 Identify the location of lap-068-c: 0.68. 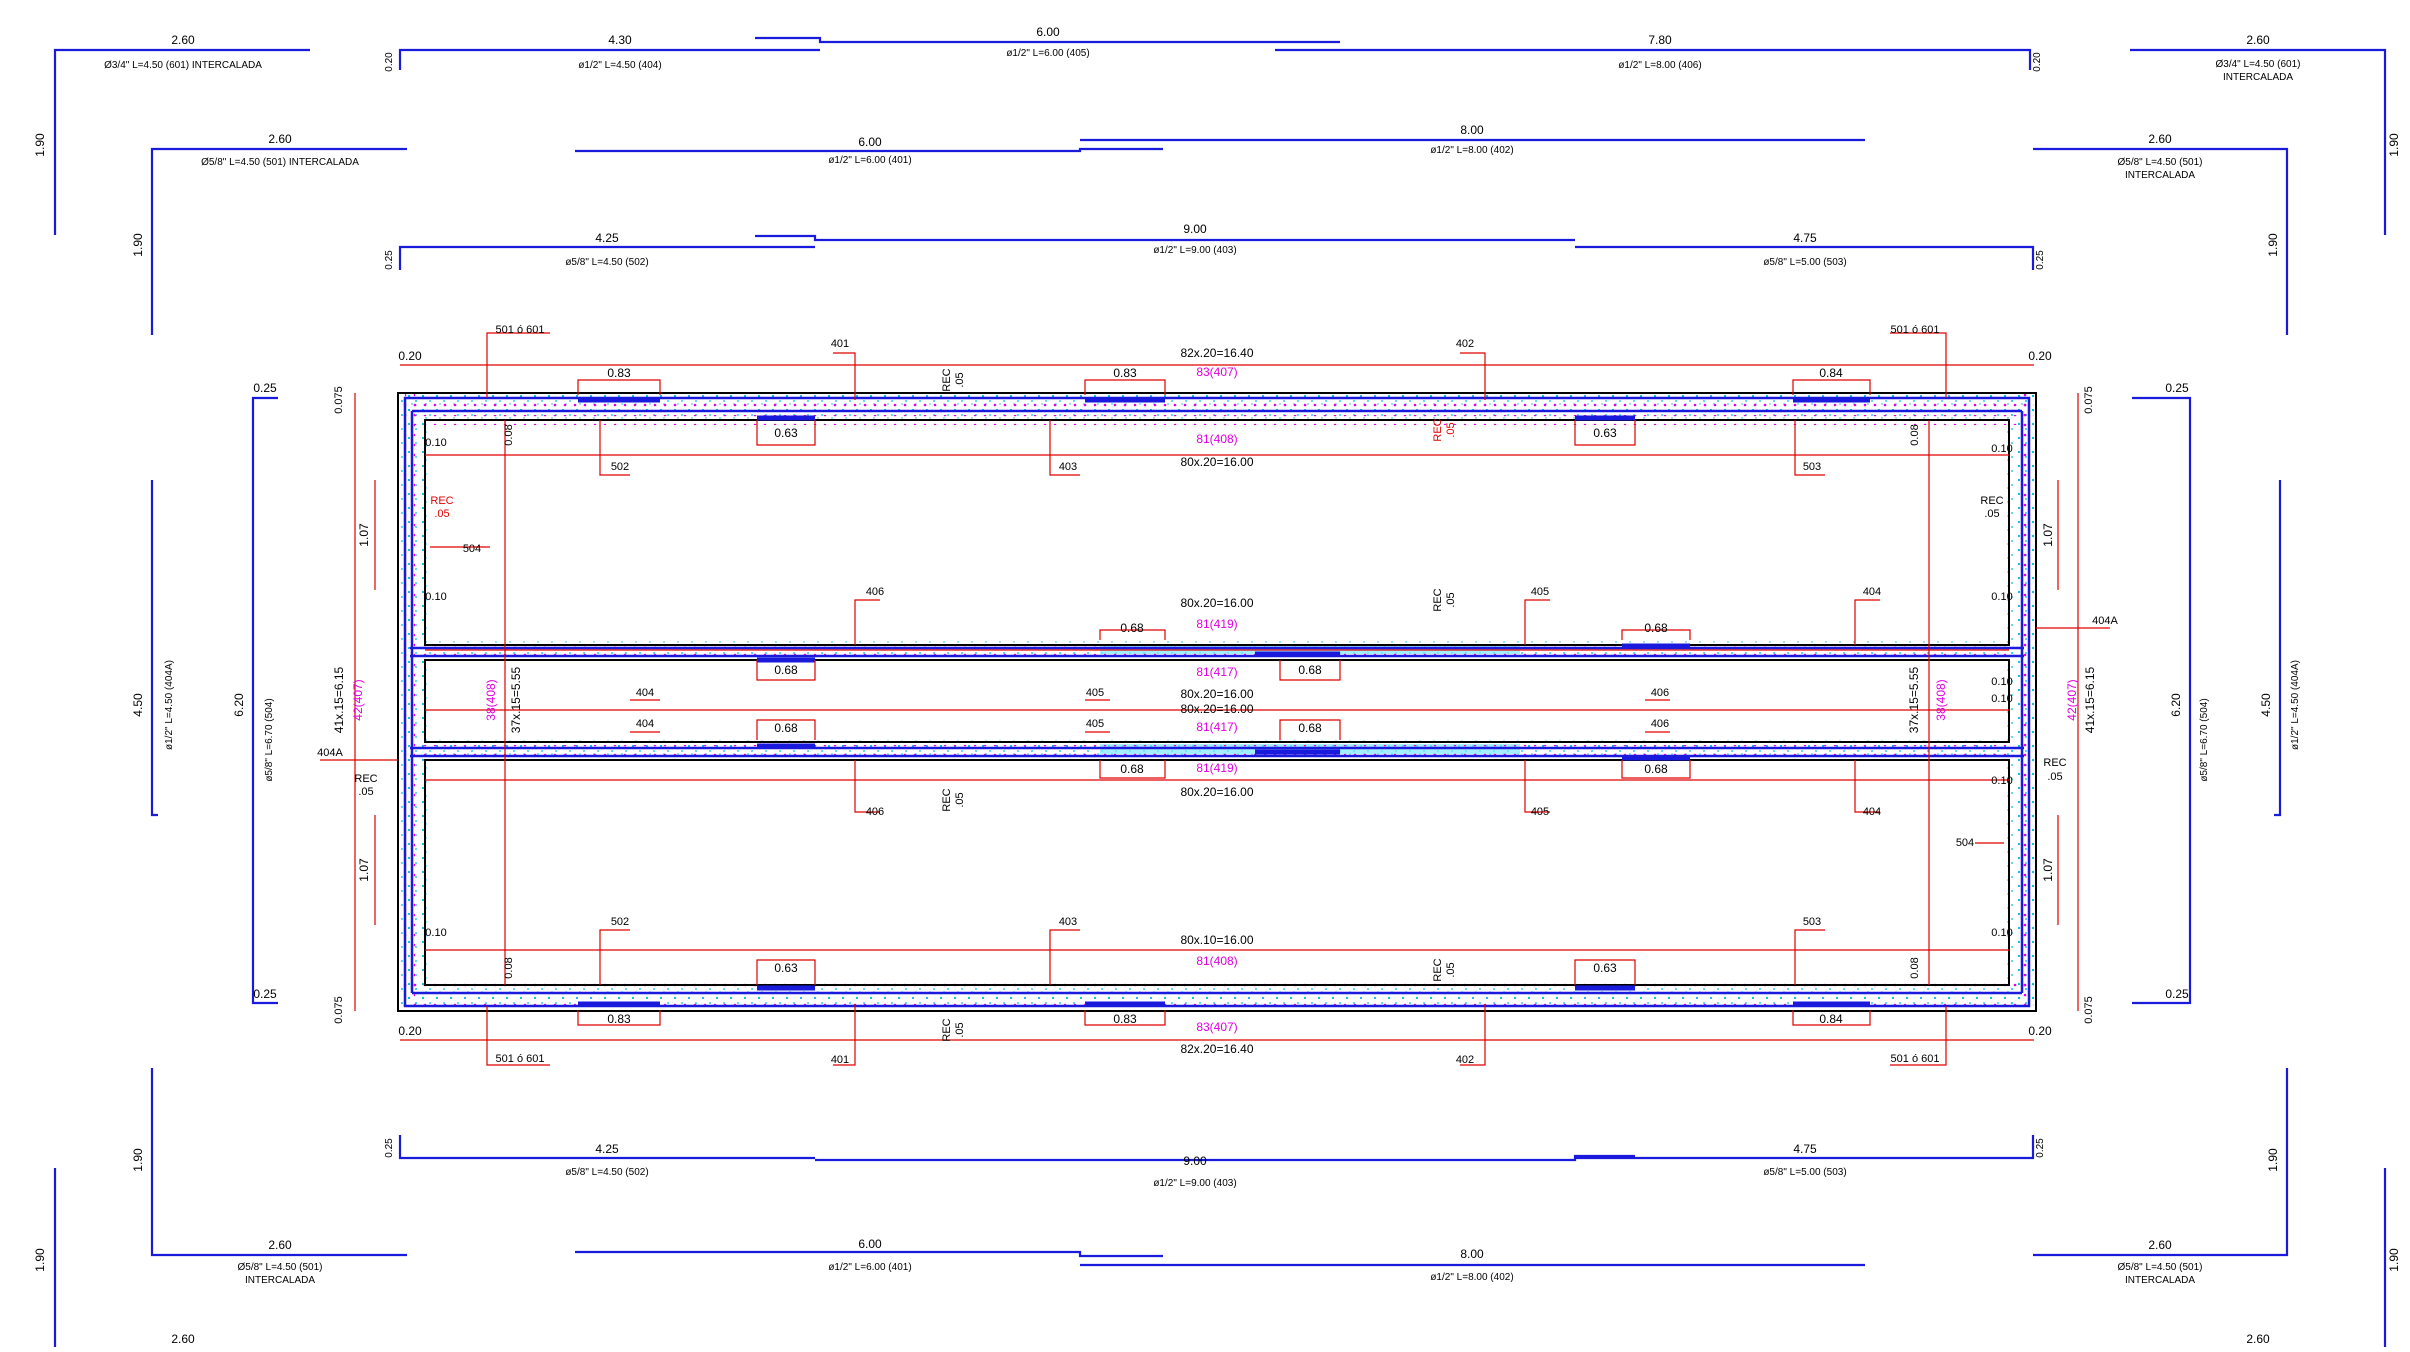
(786, 670).